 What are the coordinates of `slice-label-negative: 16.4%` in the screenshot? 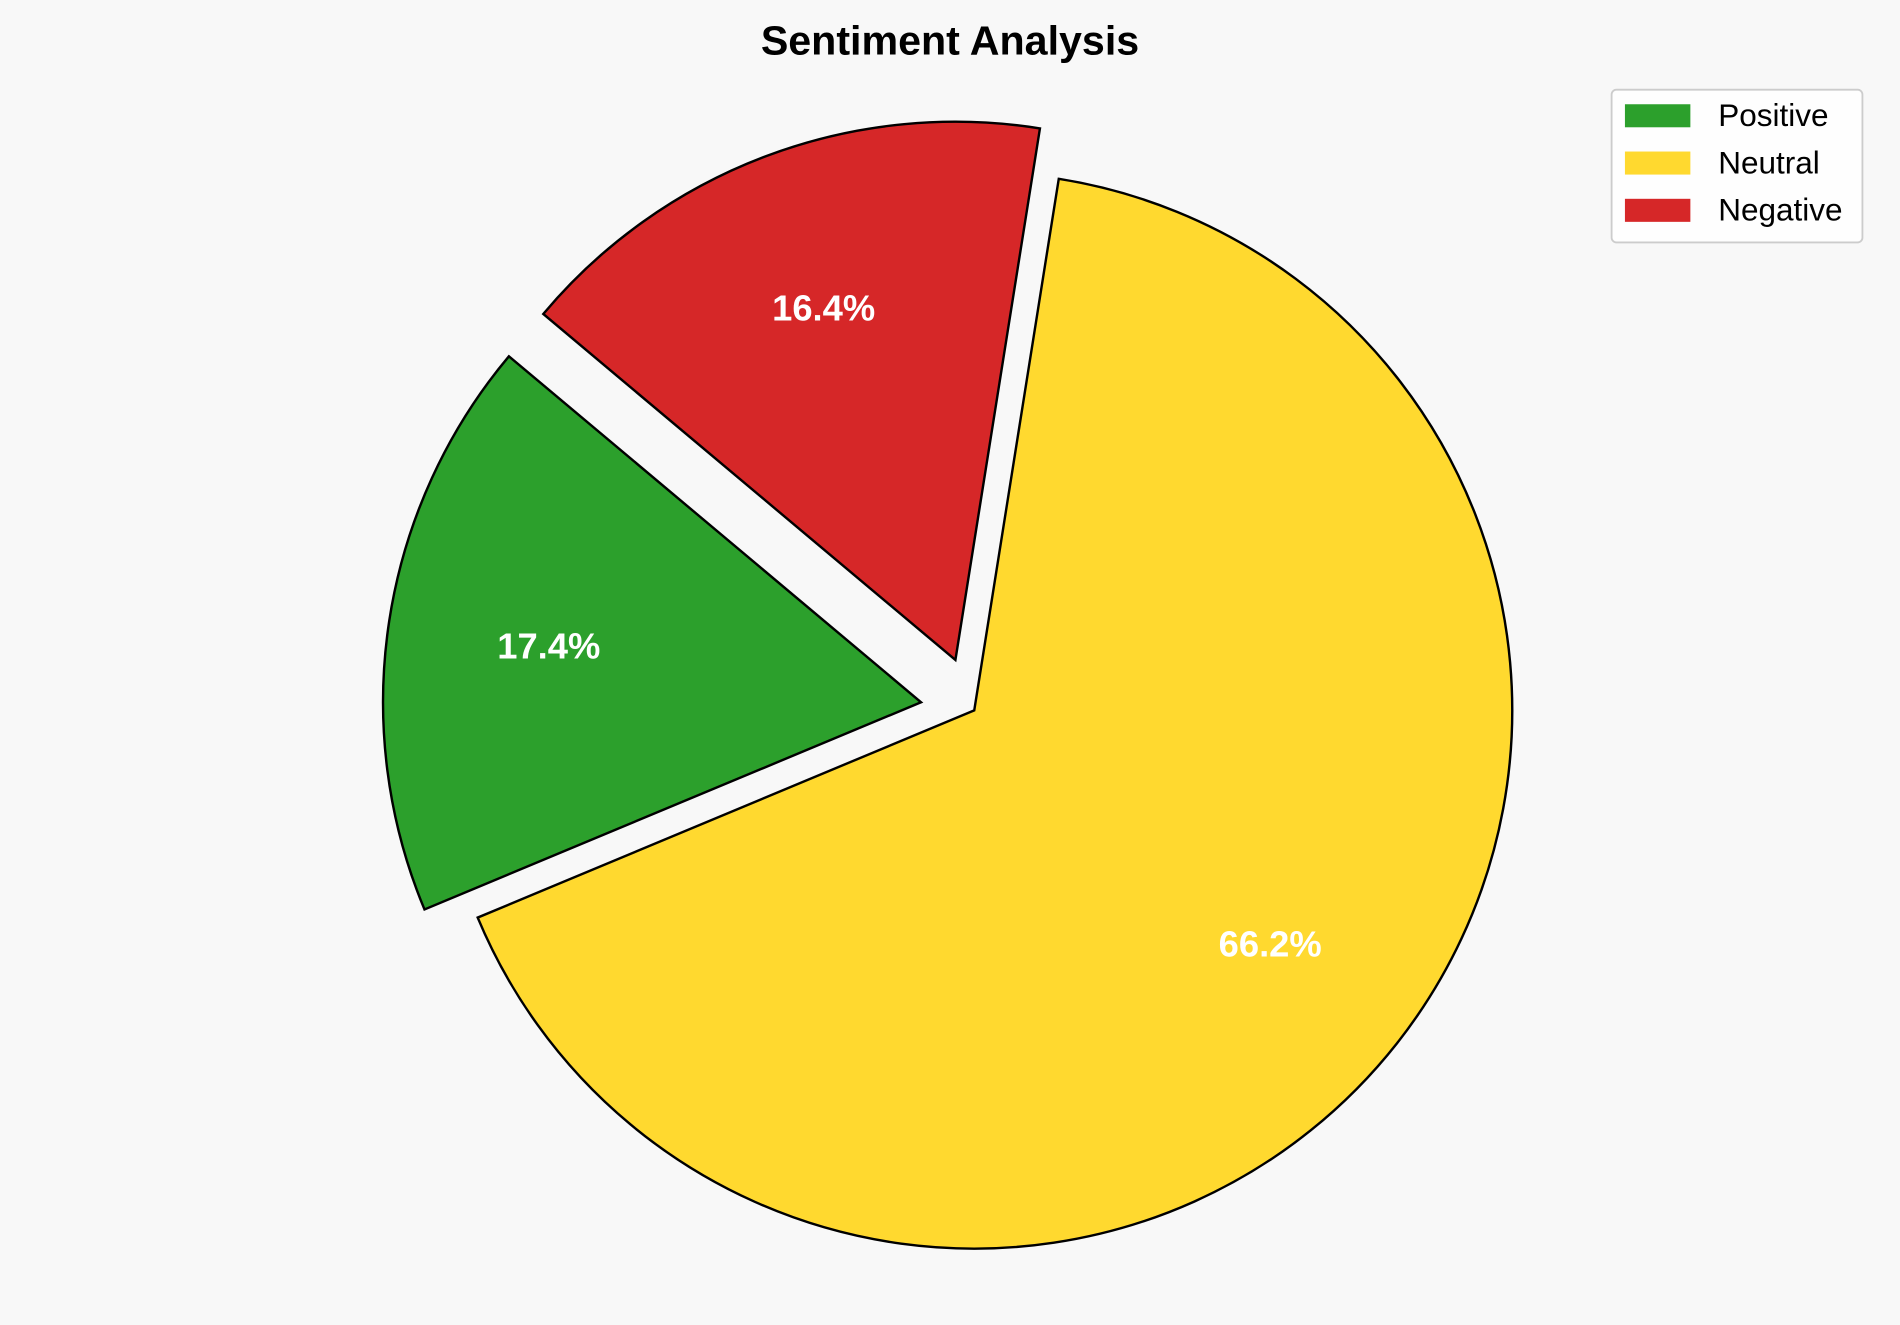 It's located at (823, 307).